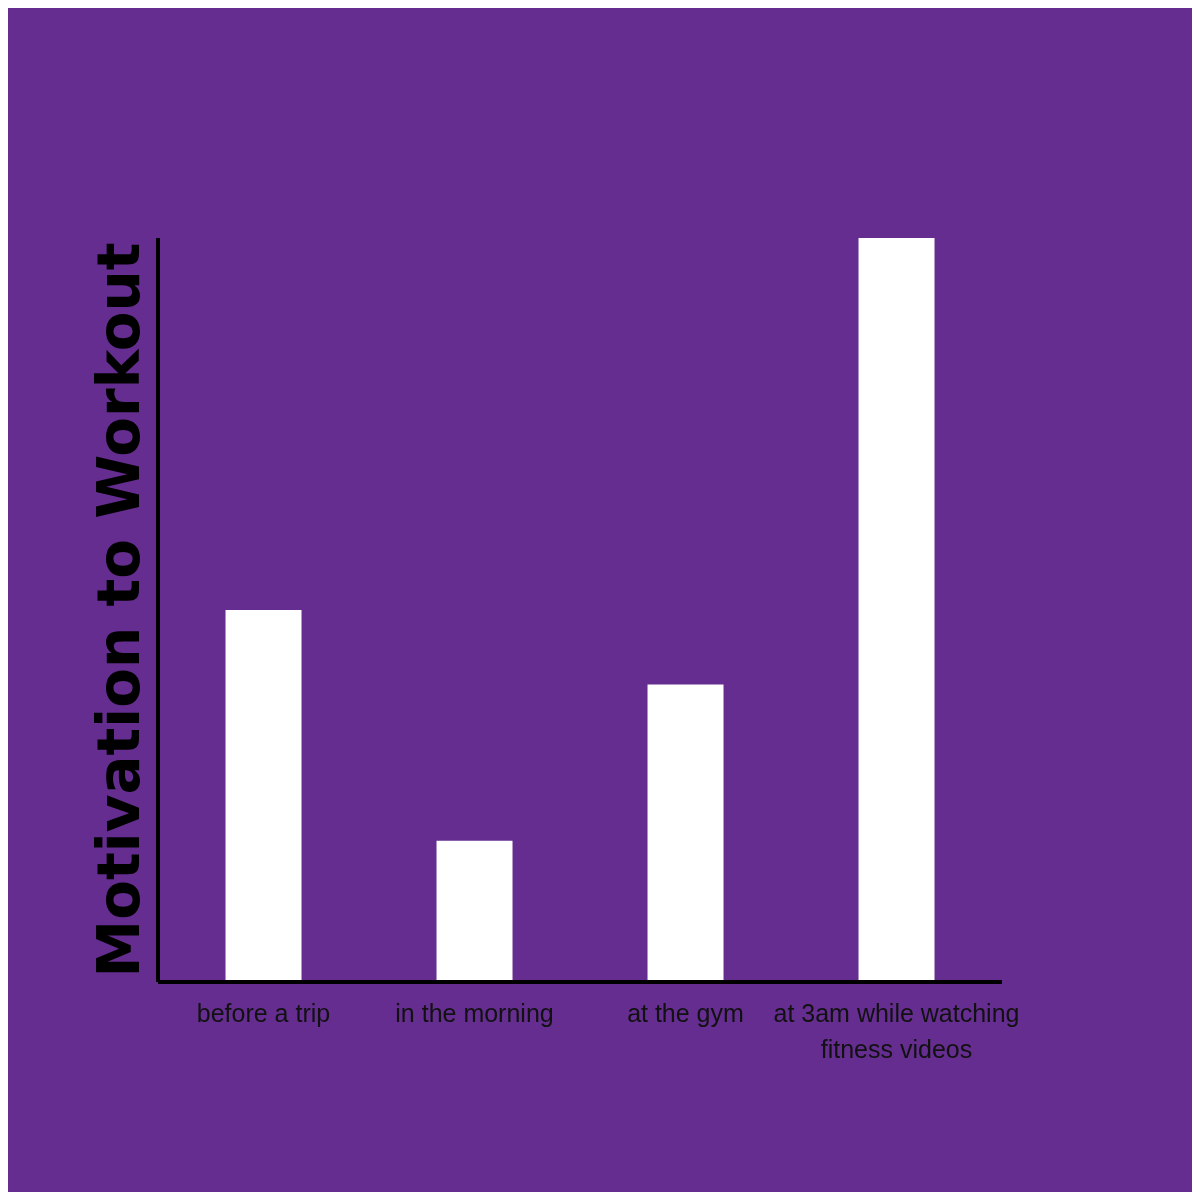  What do you see at coordinates (685, 1012) in the screenshot?
I see `x-tick-label: at the gym` at bounding box center [685, 1012].